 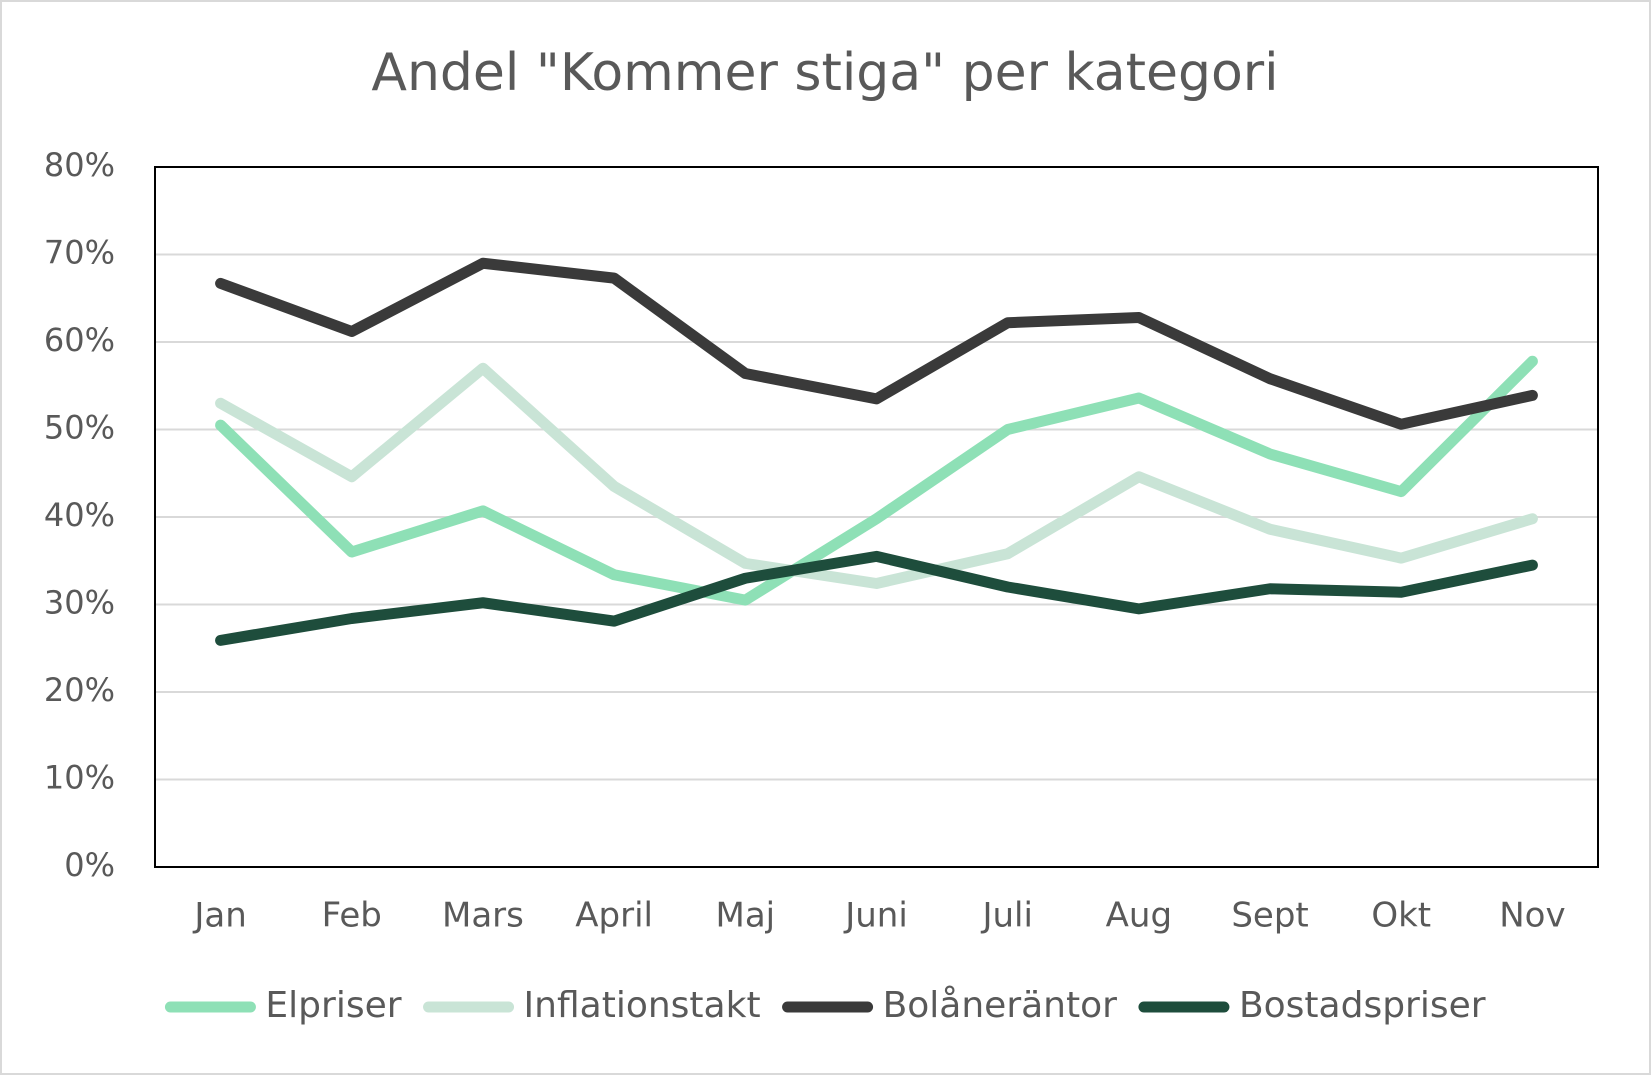 What do you see at coordinates (614, 916) in the screenshot?
I see `x-tick-label: April` at bounding box center [614, 916].